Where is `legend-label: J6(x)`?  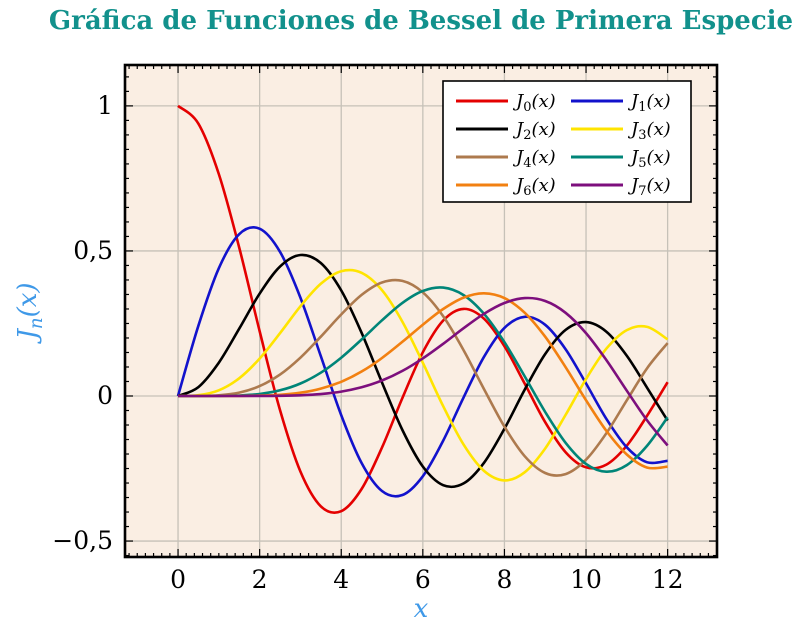
legend-label: J6(x) is located at coordinates (534, 187).